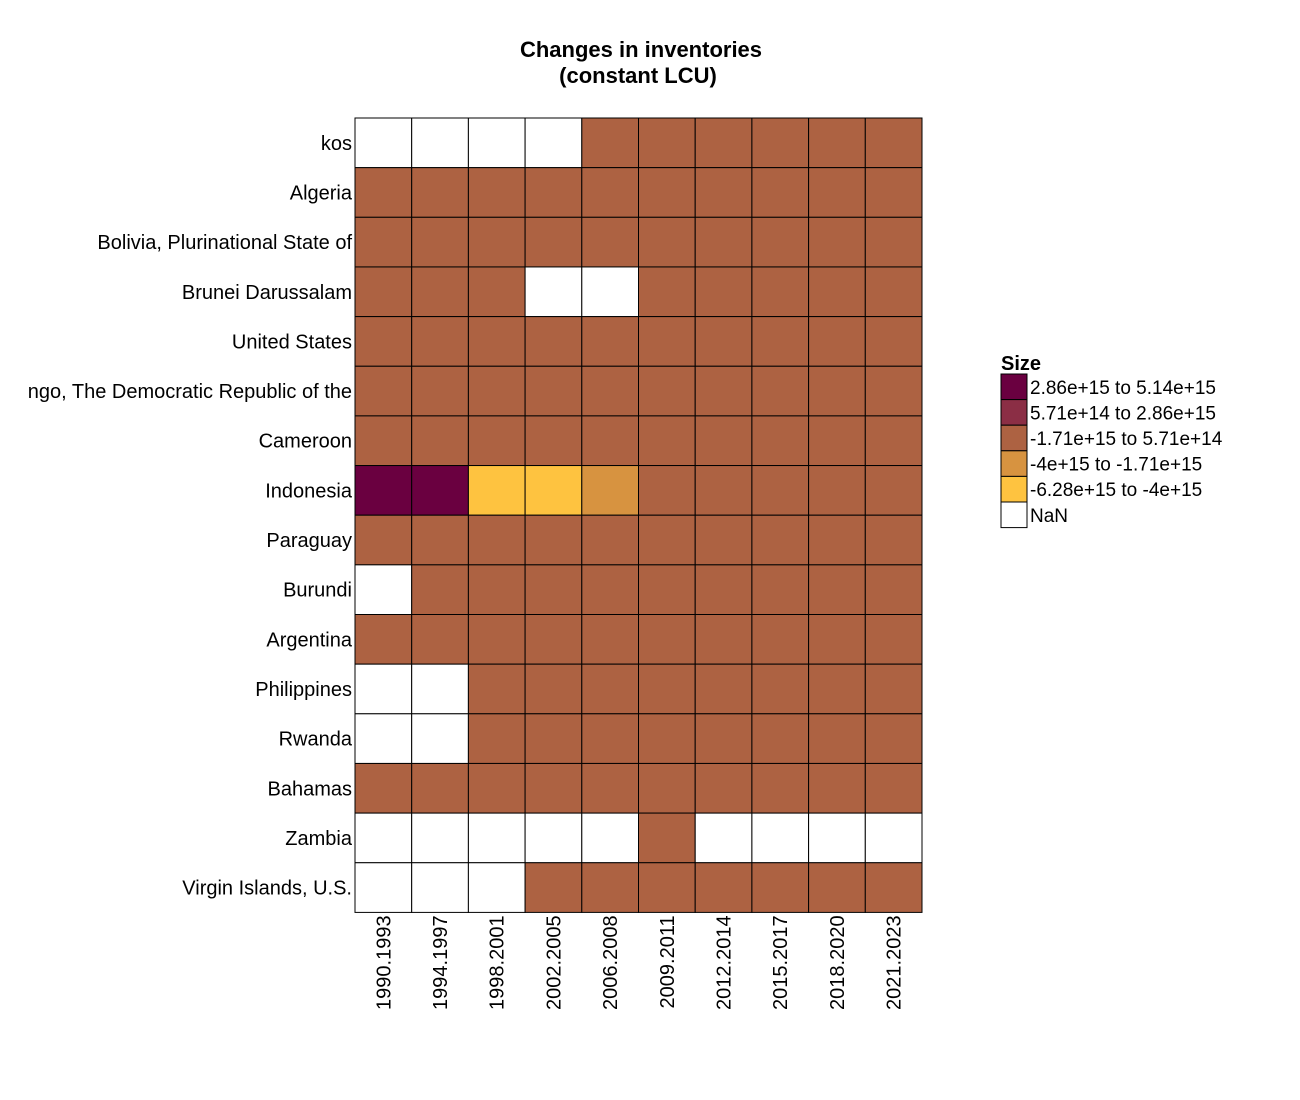  Describe the element at coordinates (895, 962) in the screenshot. I see `x-tick-label: 2021.2023` at that location.